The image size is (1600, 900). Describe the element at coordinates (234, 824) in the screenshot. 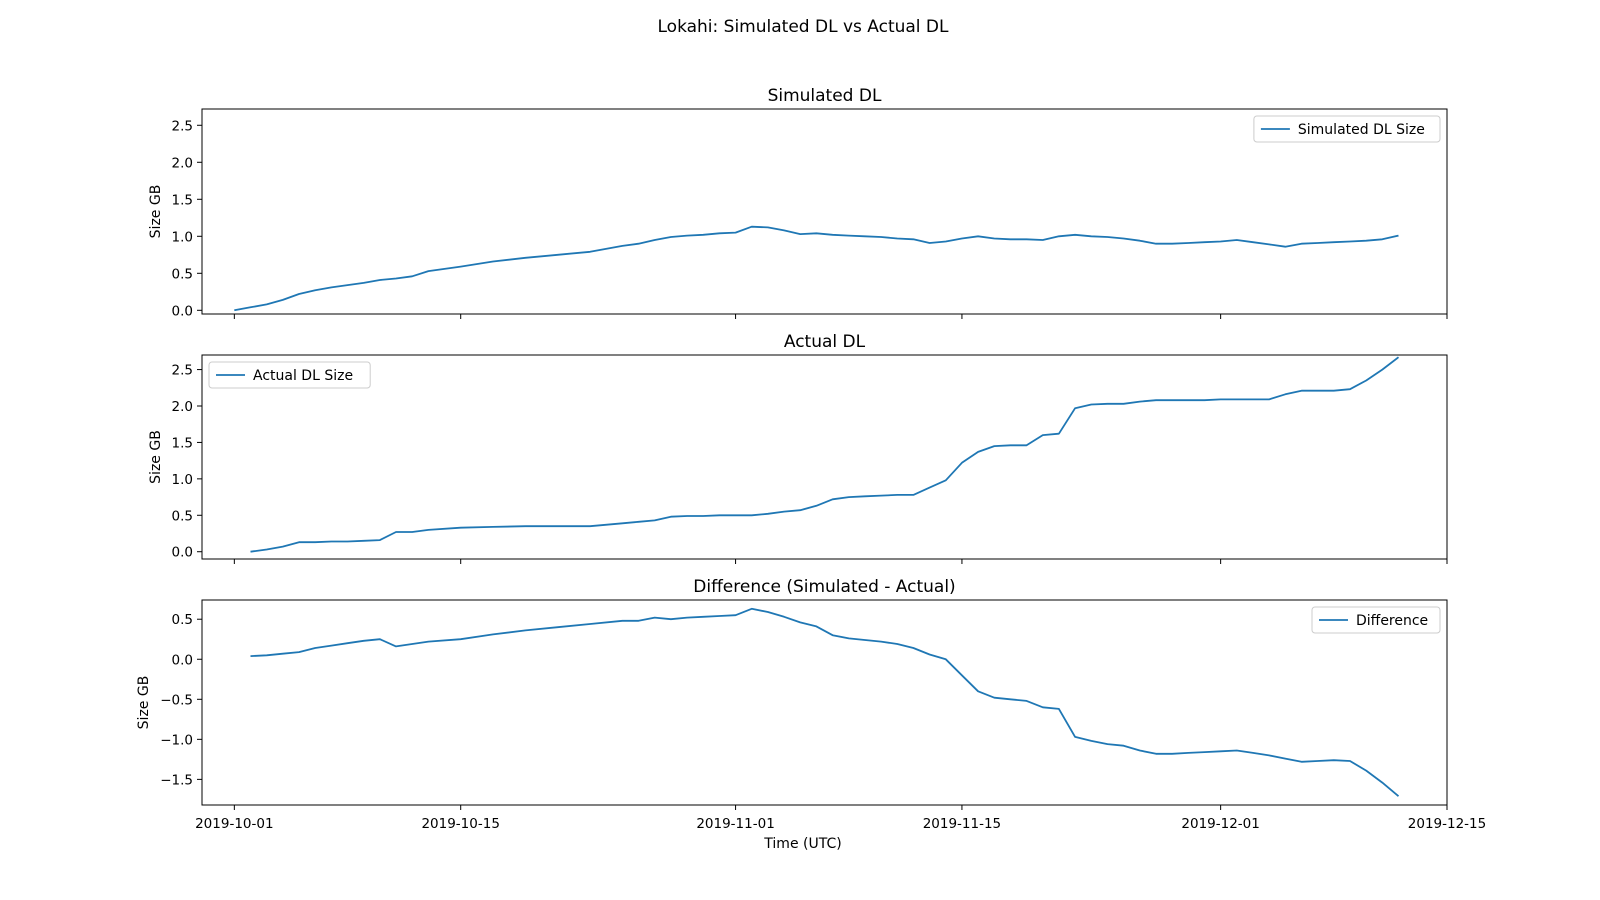

I see `x-tick-label: 2019-10-01` at that location.